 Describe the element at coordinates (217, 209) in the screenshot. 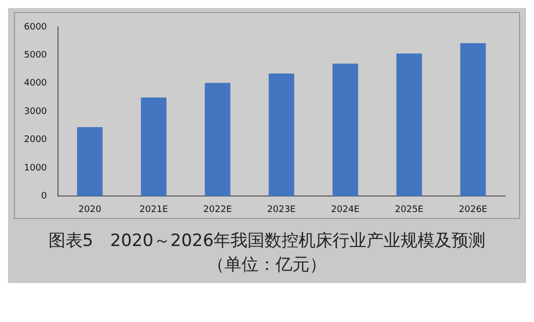

I see `x-tick-label: 2022E` at that location.